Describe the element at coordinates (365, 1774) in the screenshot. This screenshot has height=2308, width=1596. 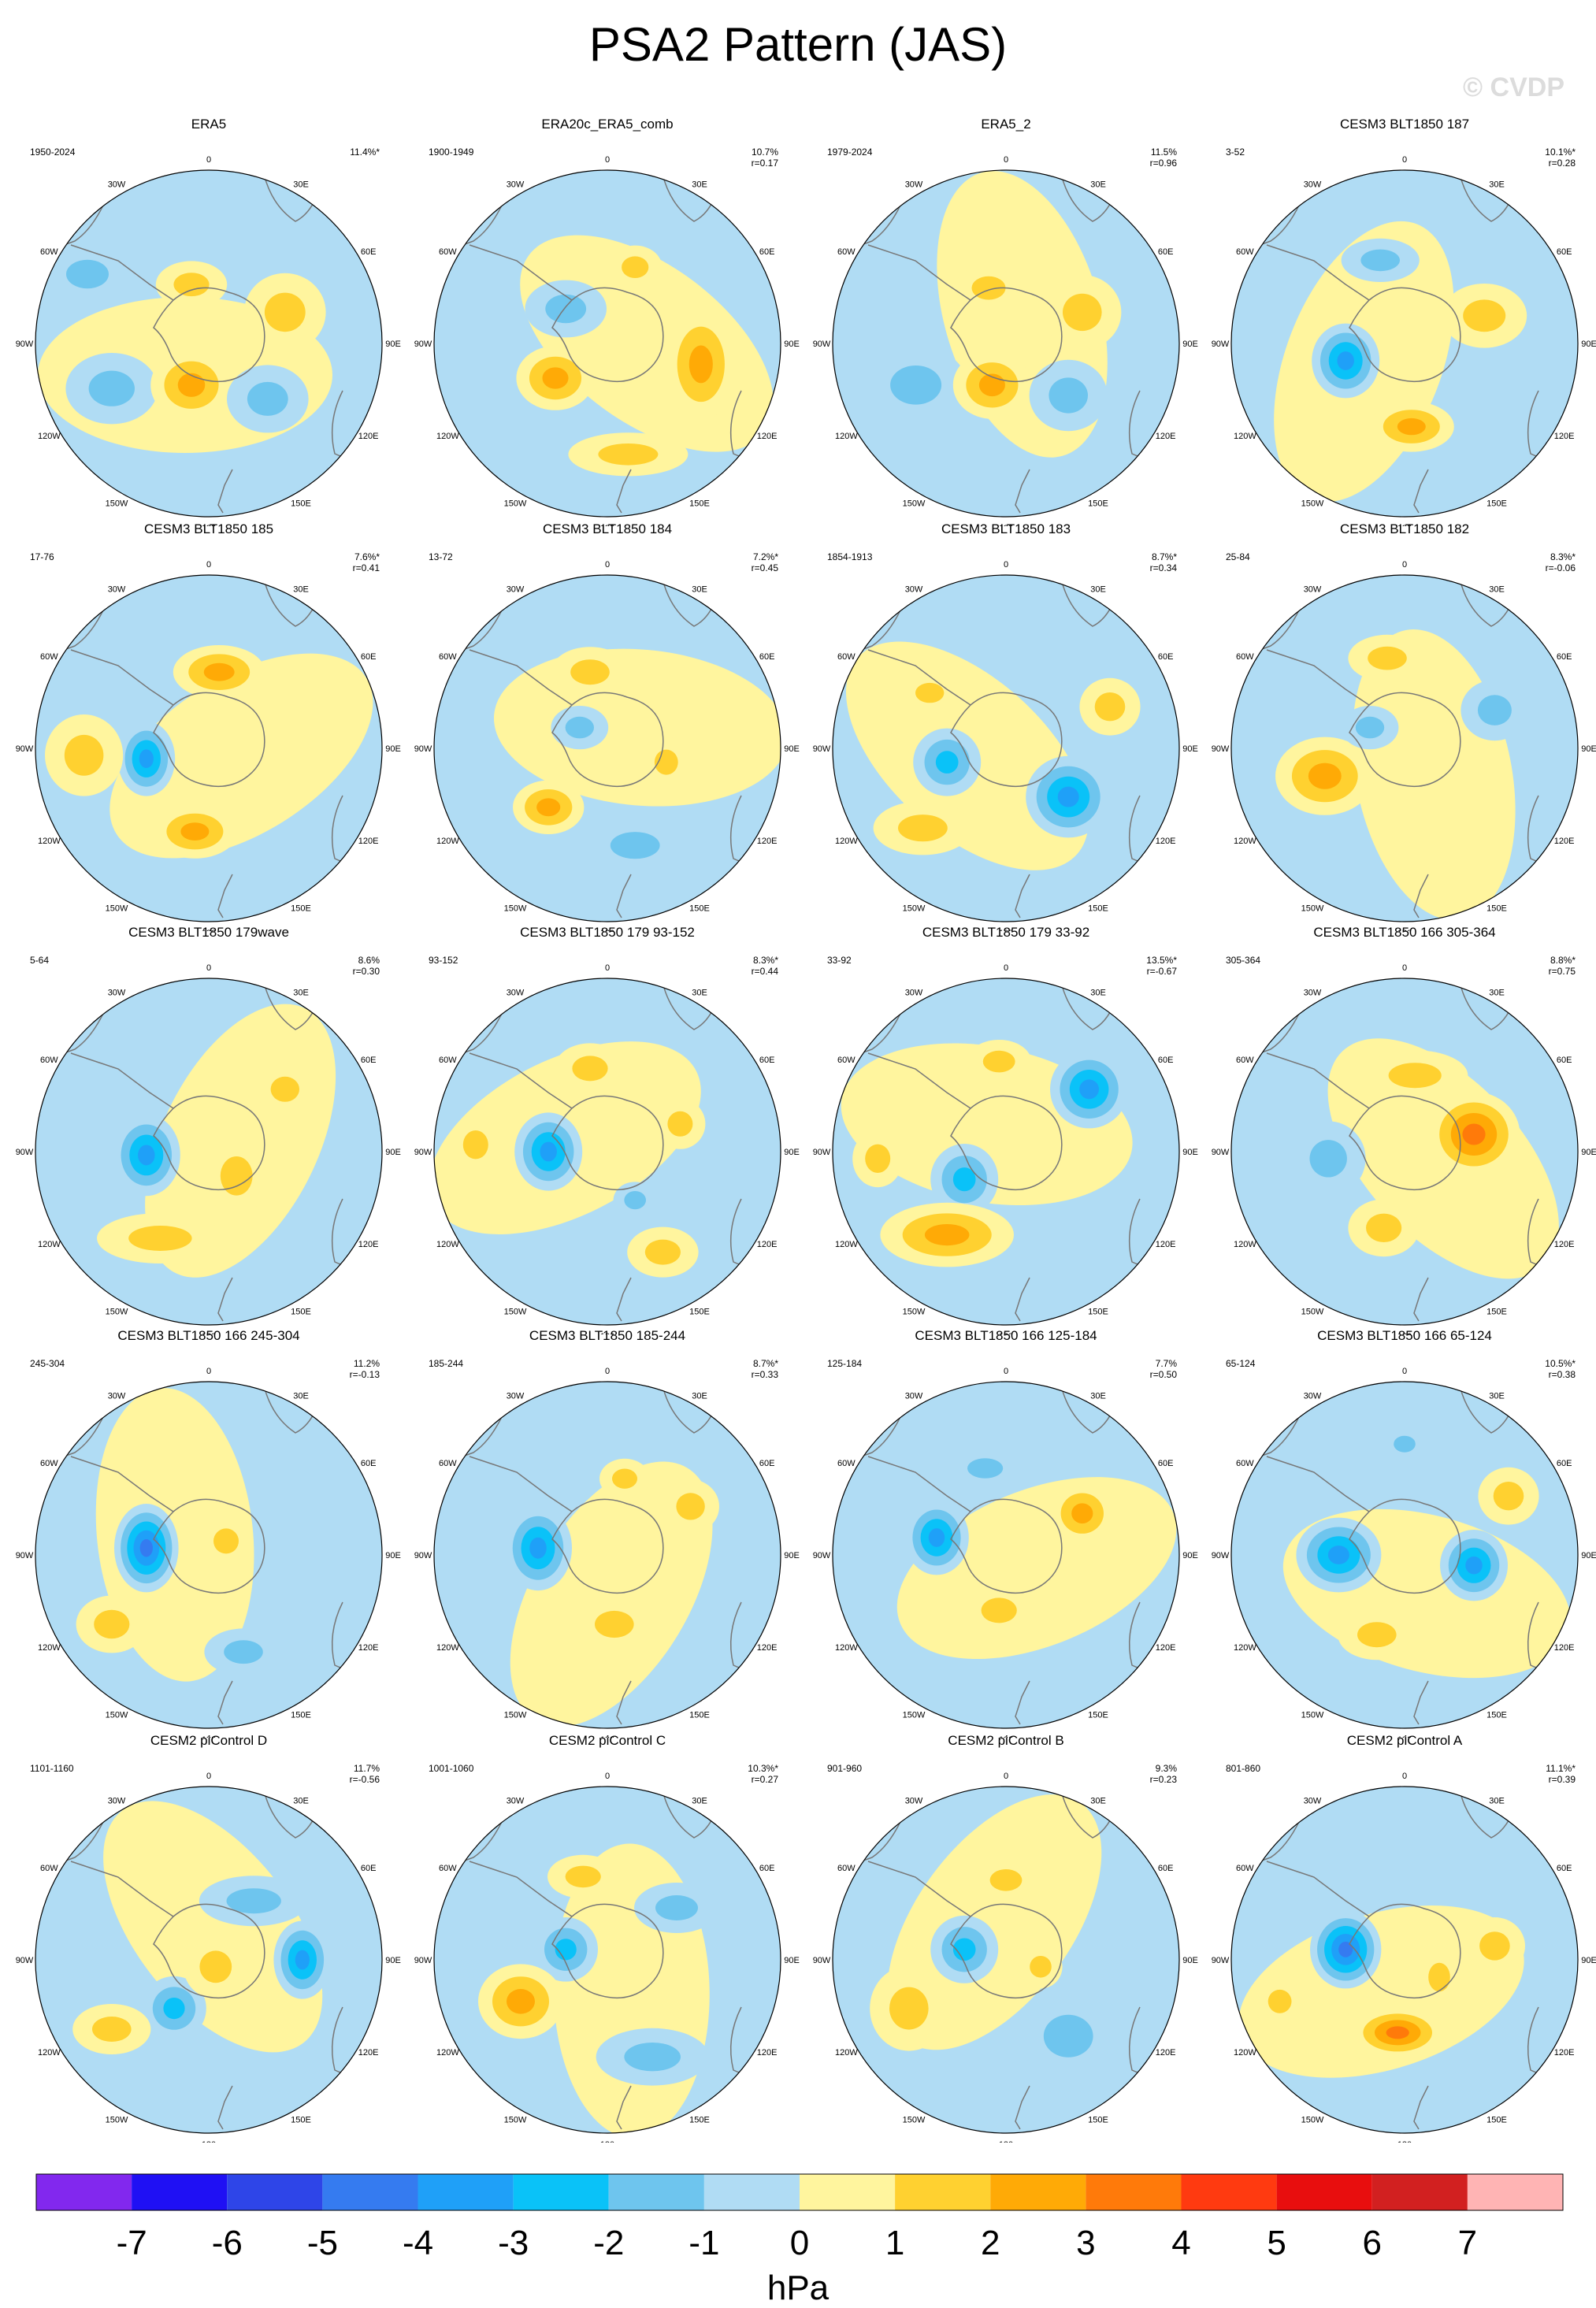
I see `panel-stats: 11.7% r=-0.56` at that location.